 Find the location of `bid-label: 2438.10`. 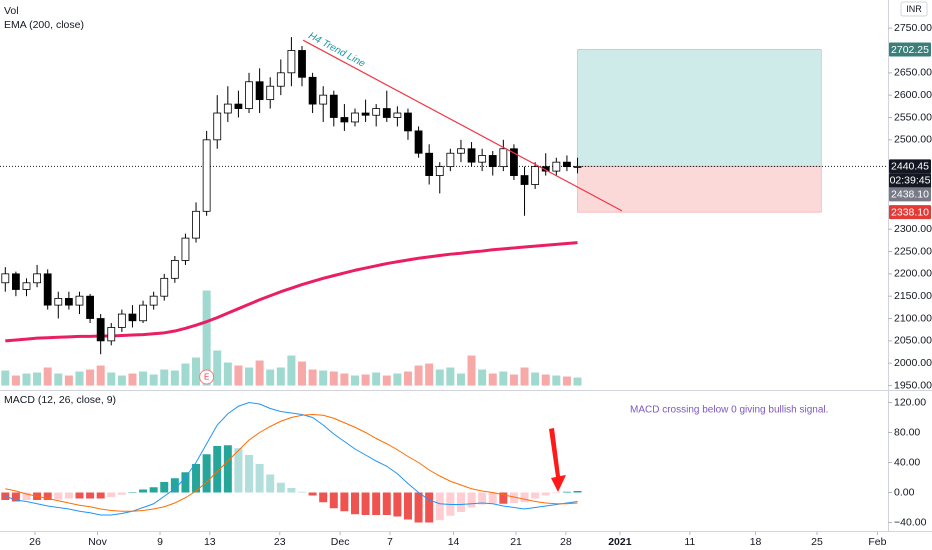

bid-label: 2438.10 is located at coordinates (910, 195).